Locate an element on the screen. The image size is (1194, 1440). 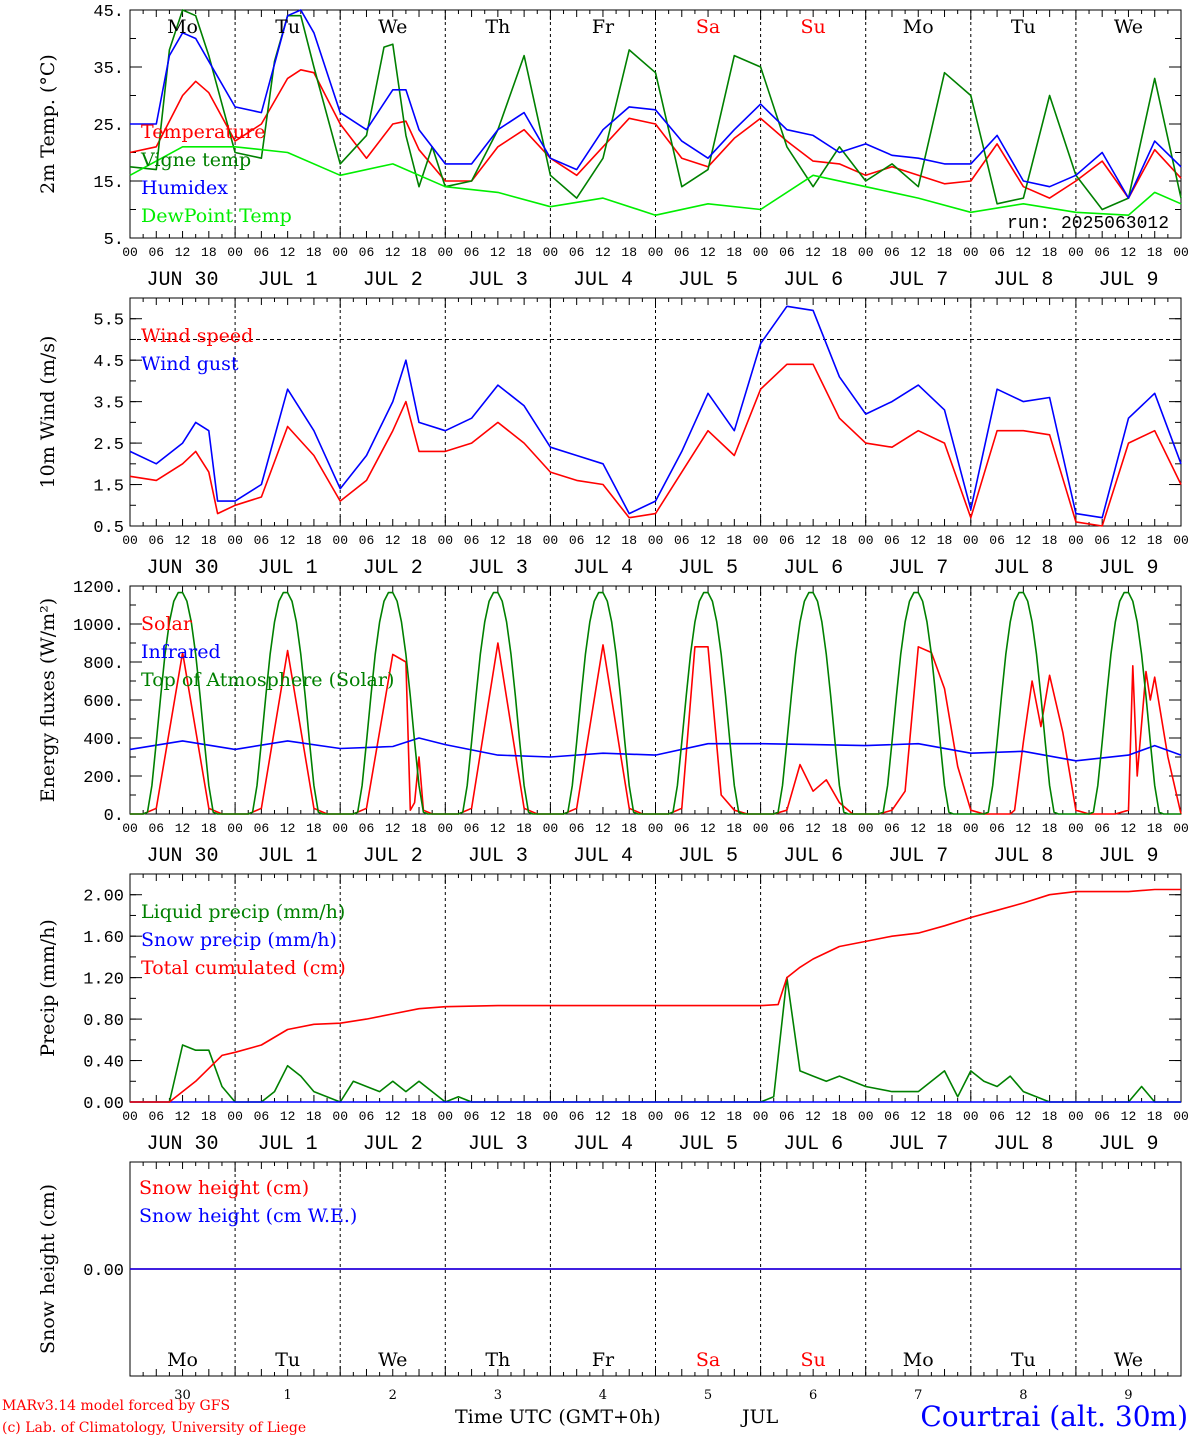
legend-entry: Temperature is located at coordinates (203, 132).